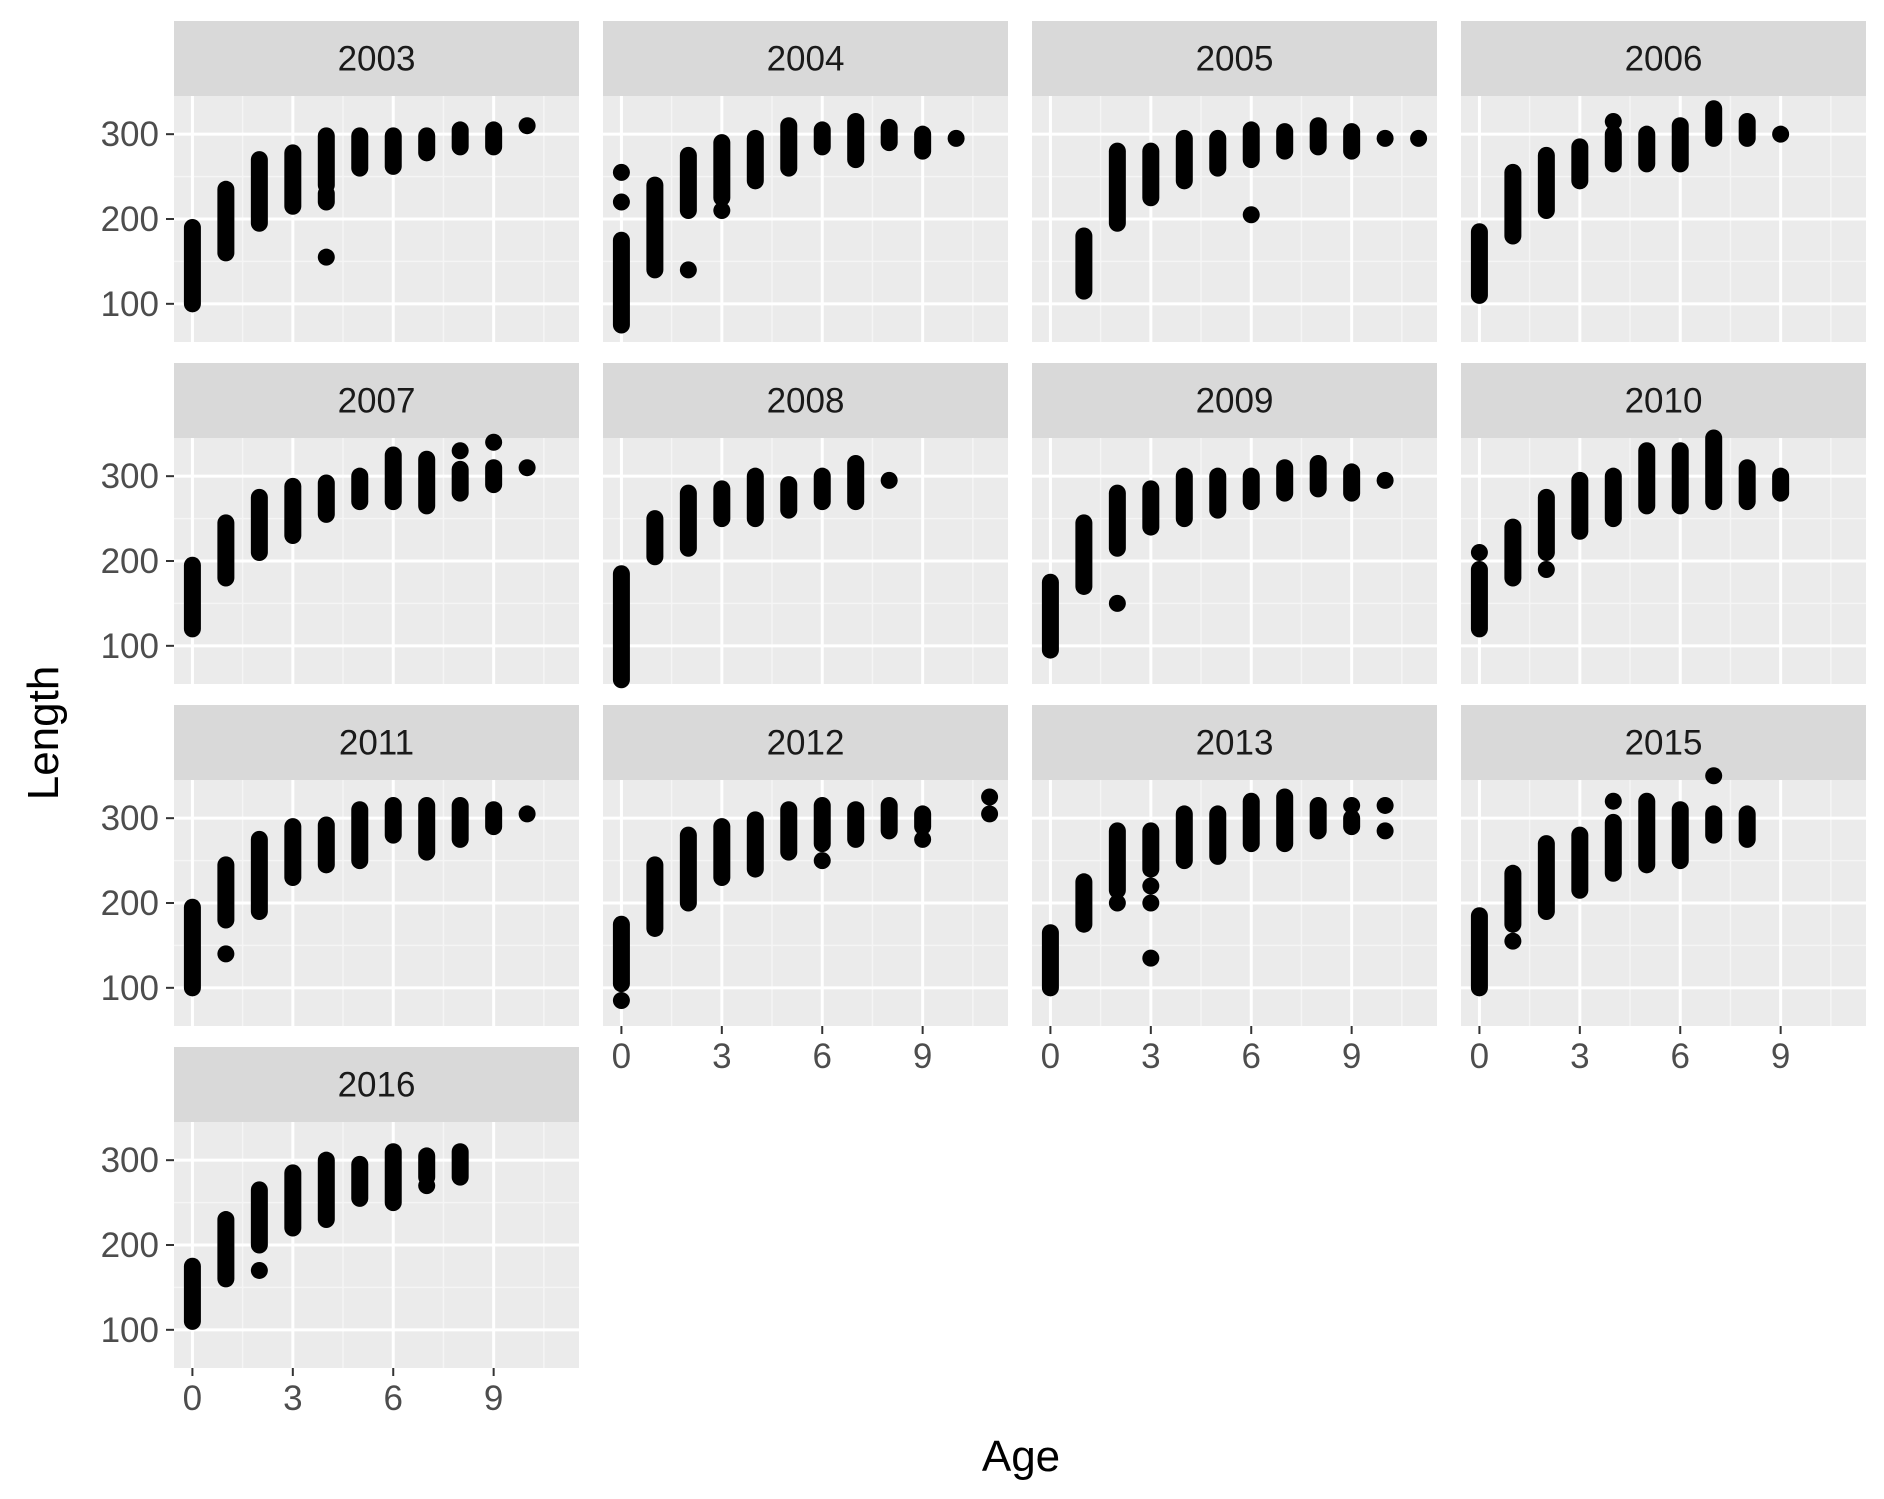 The height and width of the screenshot is (1499, 1884). I want to click on facet-panel-2010: 2010, so click(1663, 523).